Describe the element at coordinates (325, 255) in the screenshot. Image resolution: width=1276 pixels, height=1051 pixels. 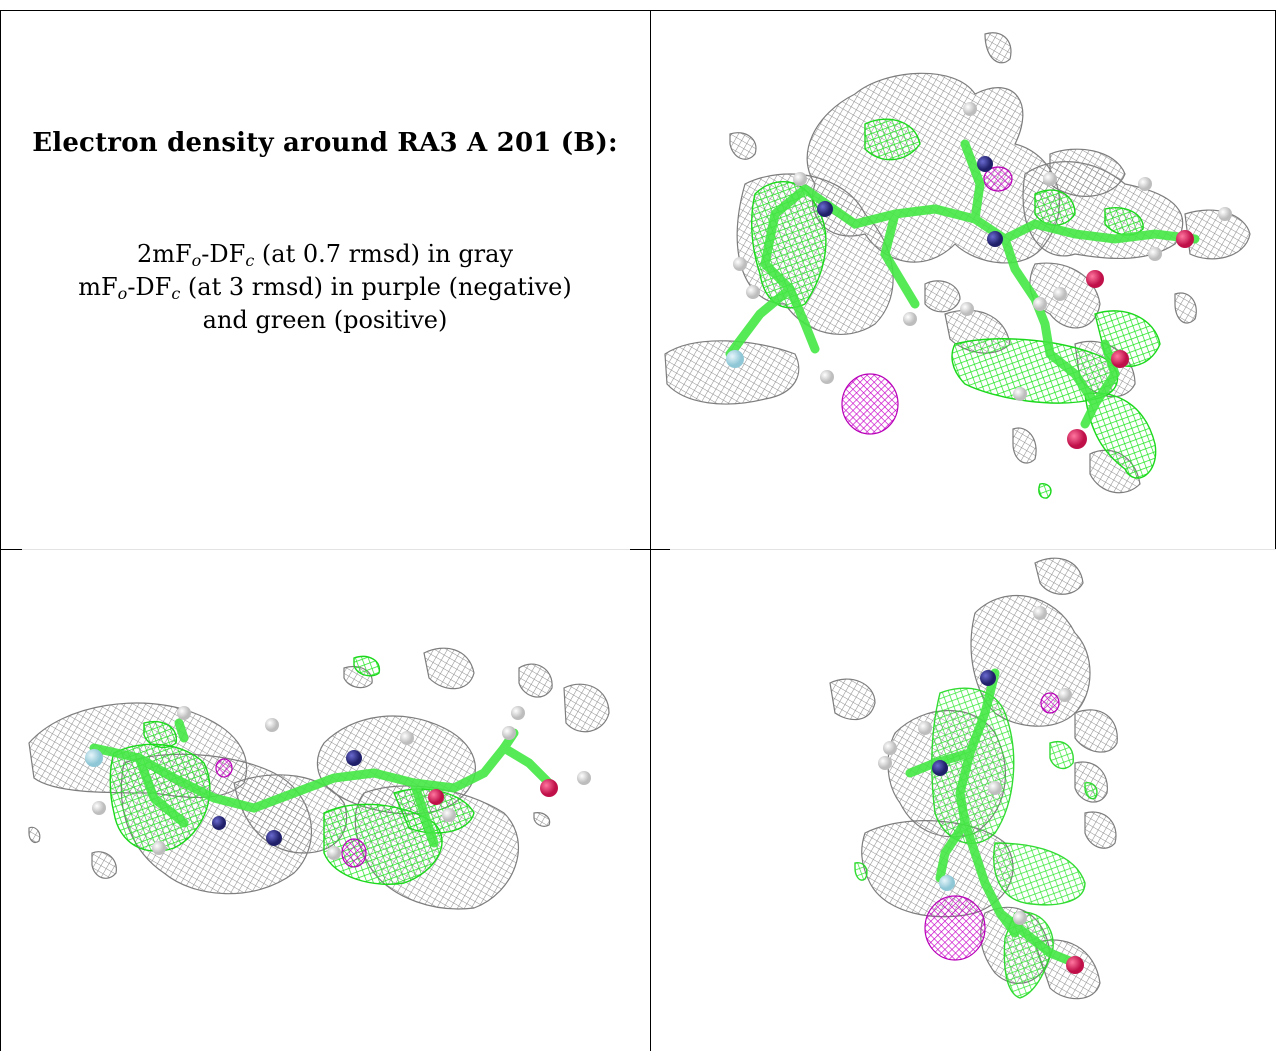
I see `legend-line-2fofc: 2mFo-DFc (at 0.7 rmsd) in gray` at that location.